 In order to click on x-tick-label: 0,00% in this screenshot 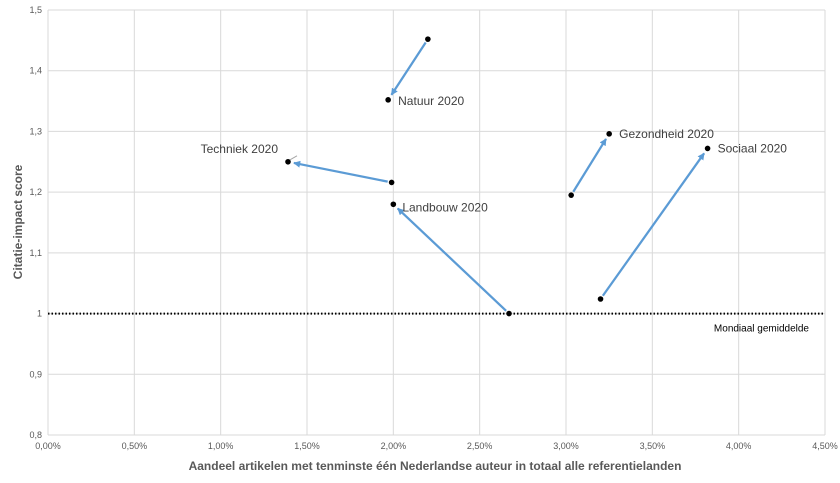, I will do `click(48, 446)`.